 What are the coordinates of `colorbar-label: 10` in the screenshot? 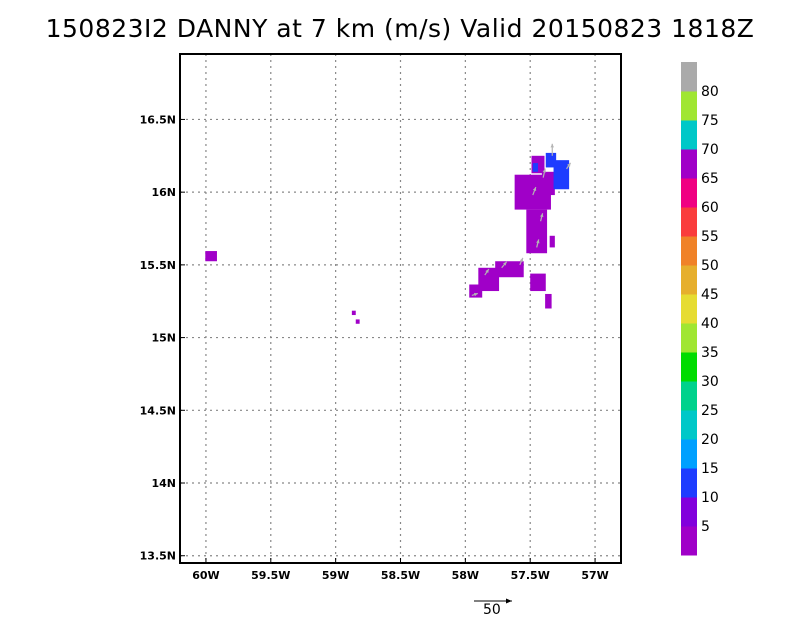 It's located at (710, 498).